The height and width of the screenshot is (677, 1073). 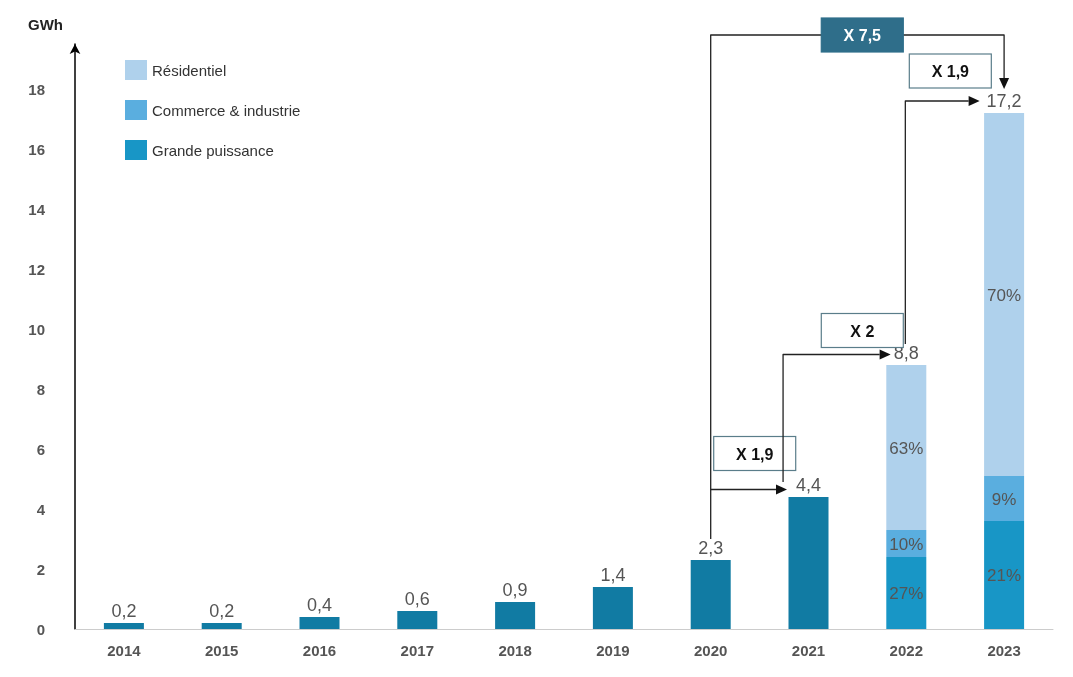 What do you see at coordinates (45, 24) in the screenshot?
I see `y-axis-title: GWh` at bounding box center [45, 24].